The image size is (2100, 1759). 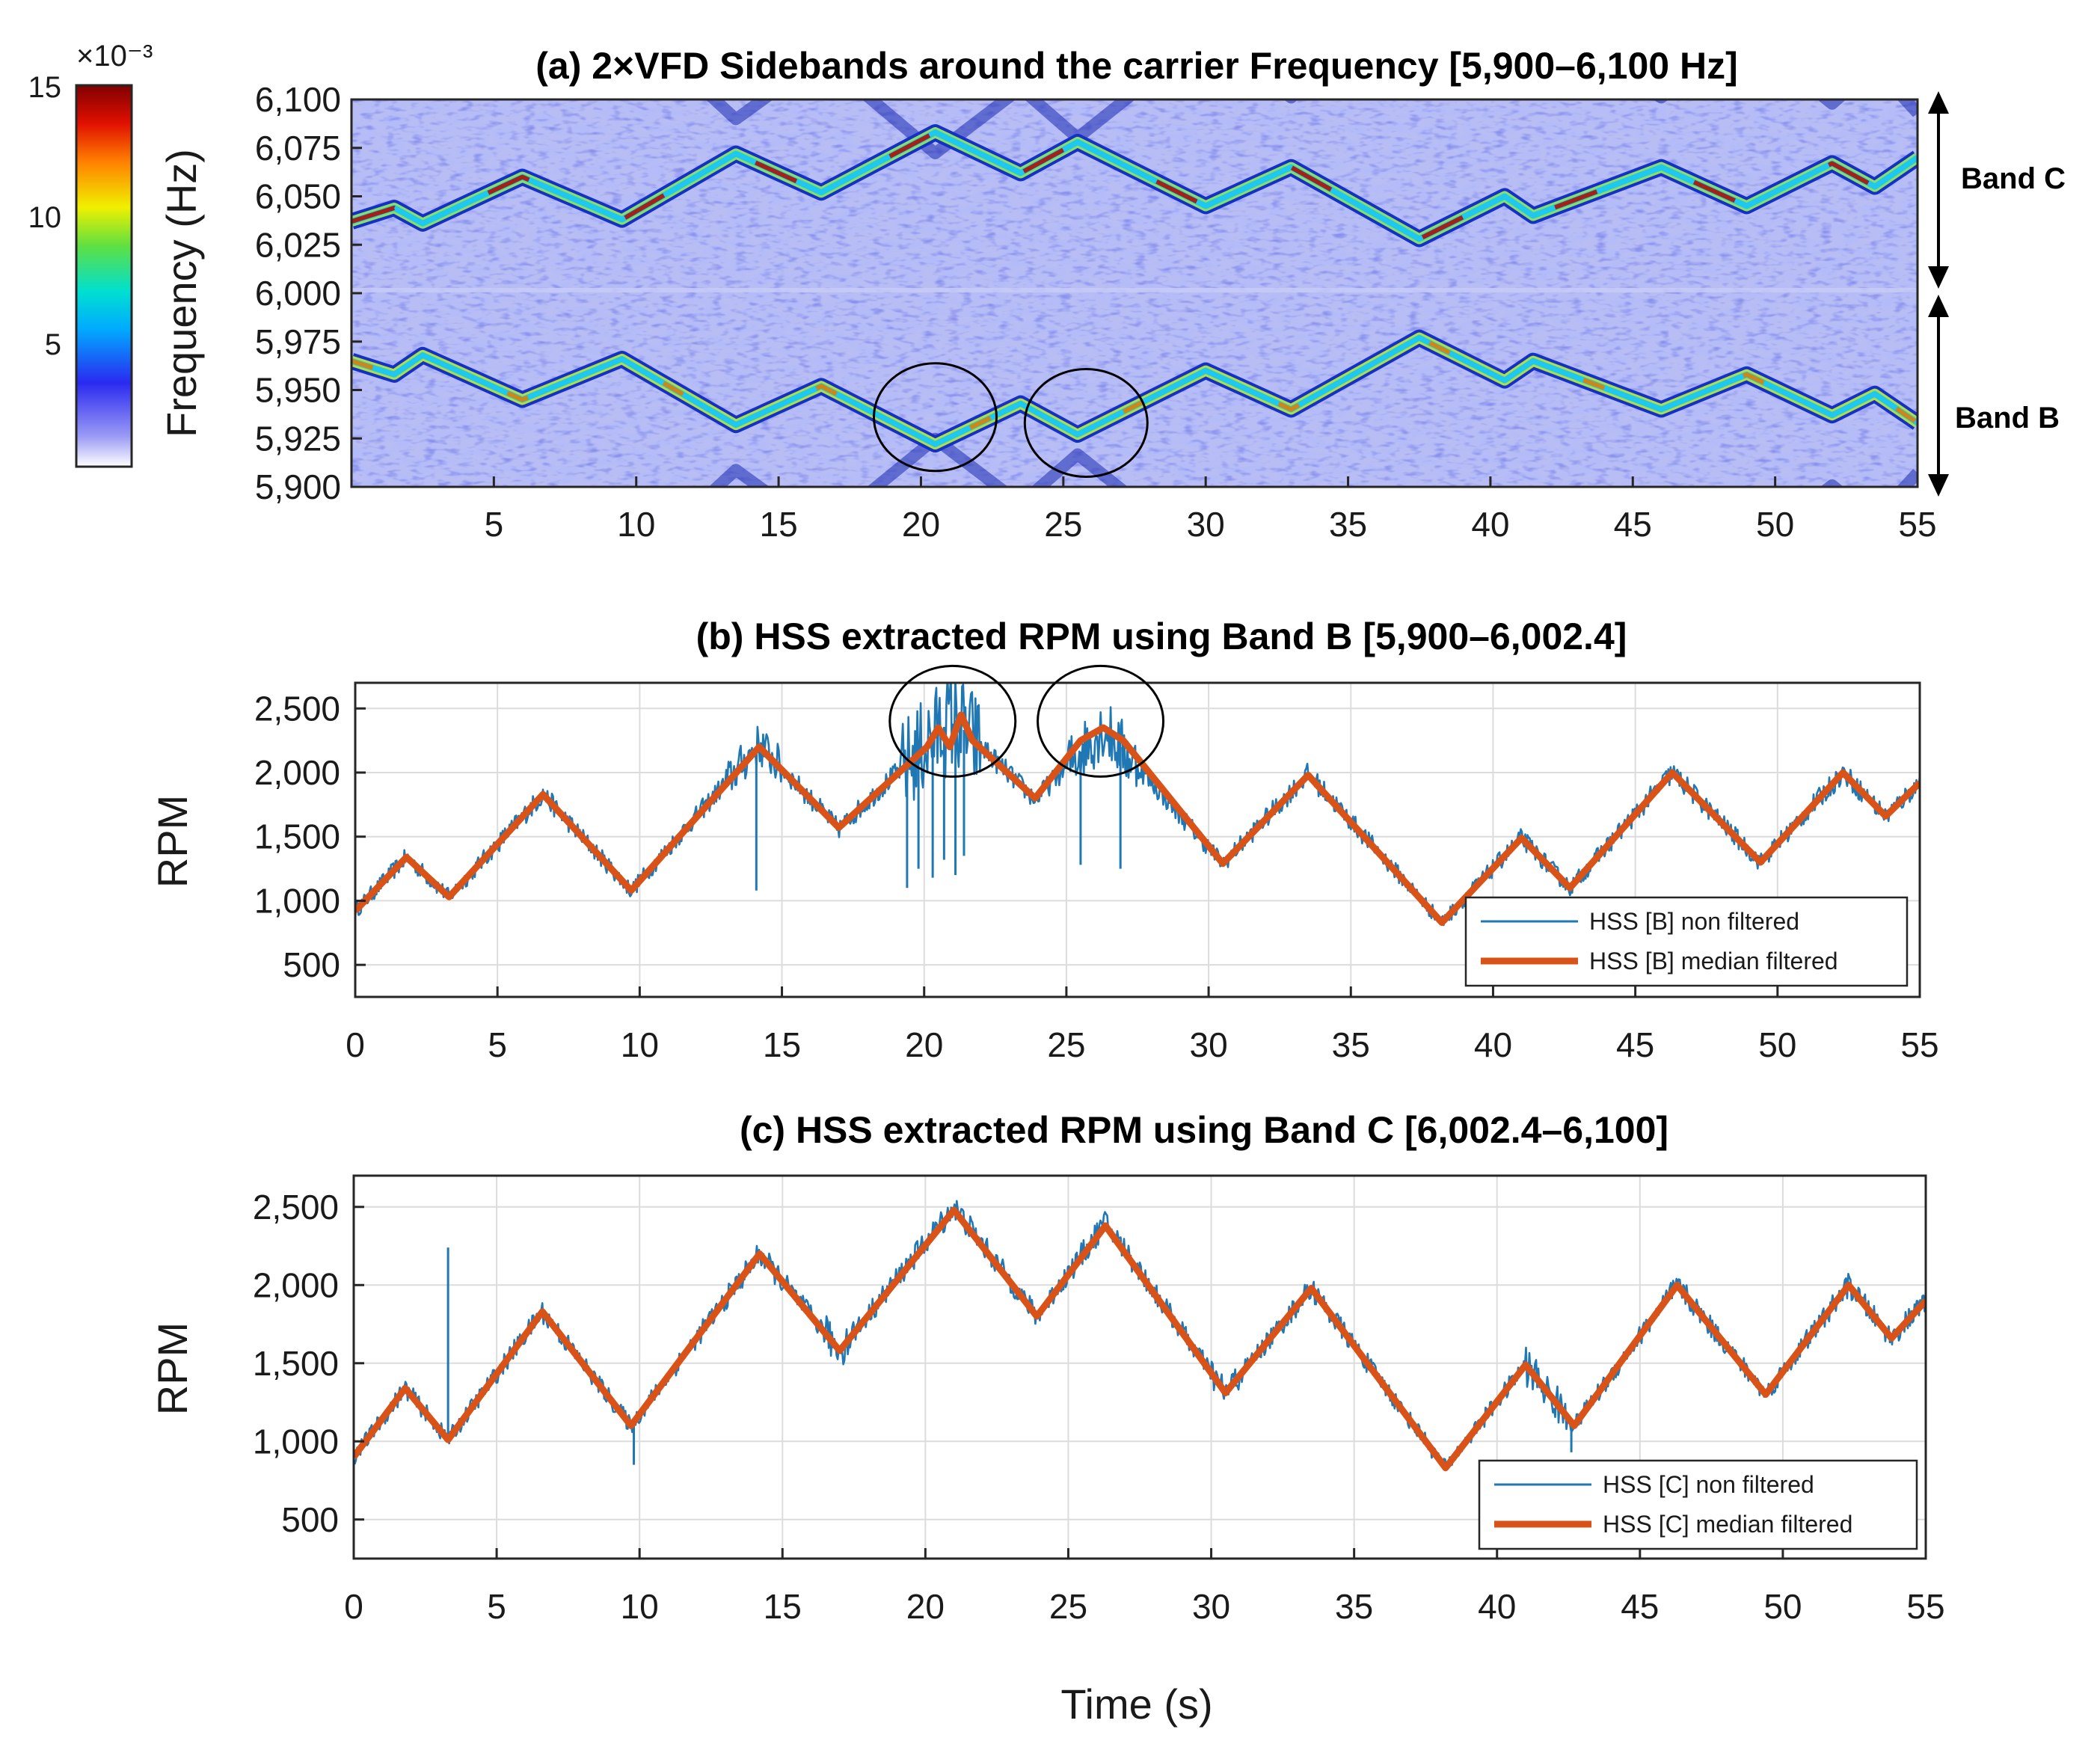 I want to click on legend-c-median-label: HSS [C] median filtered, so click(x=1727, y=1525).